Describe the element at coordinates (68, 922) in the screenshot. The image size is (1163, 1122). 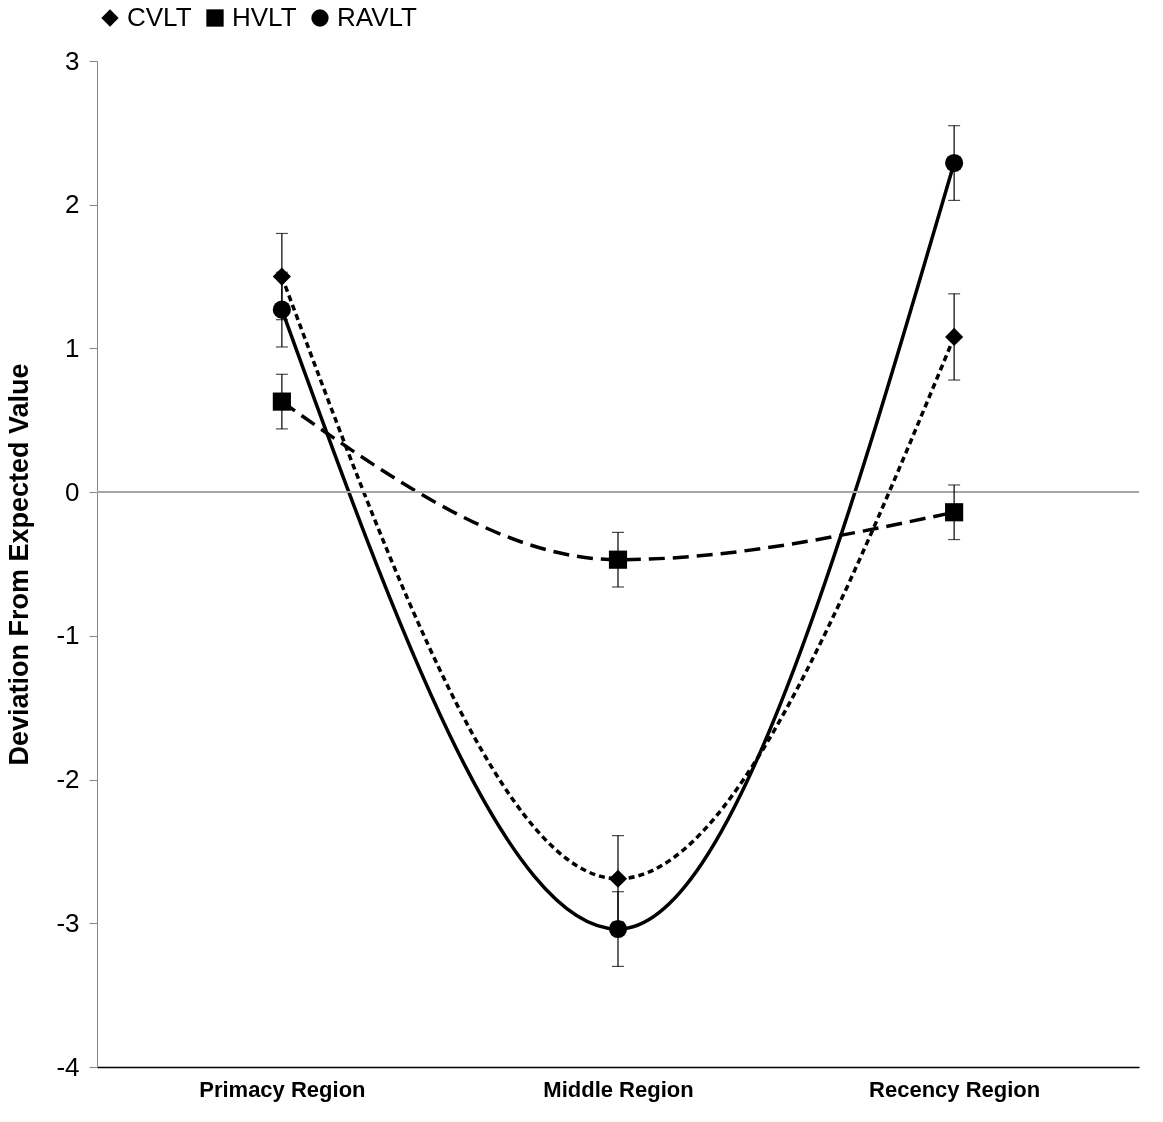
I see `y-tick-label: -3` at that location.